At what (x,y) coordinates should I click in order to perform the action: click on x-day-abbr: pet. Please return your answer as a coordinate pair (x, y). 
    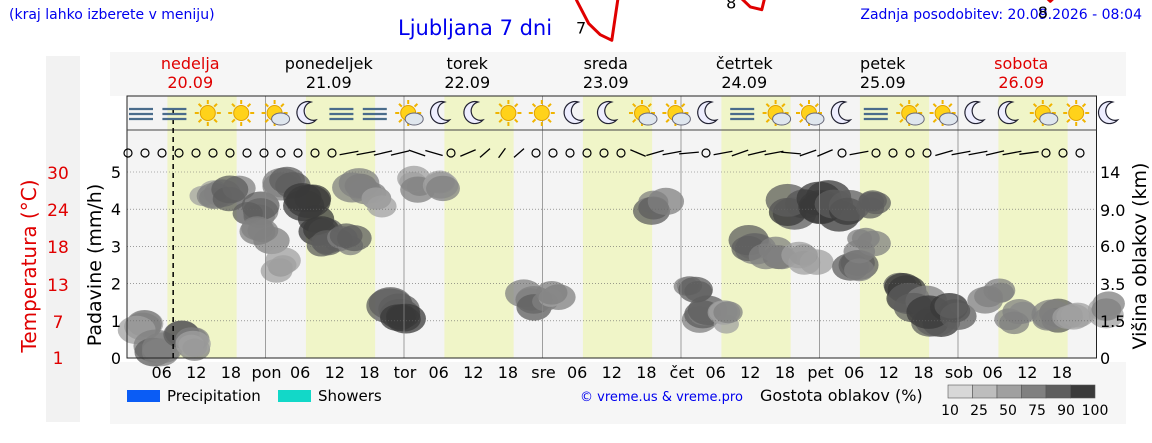
    Looking at the image, I should click on (820, 372).